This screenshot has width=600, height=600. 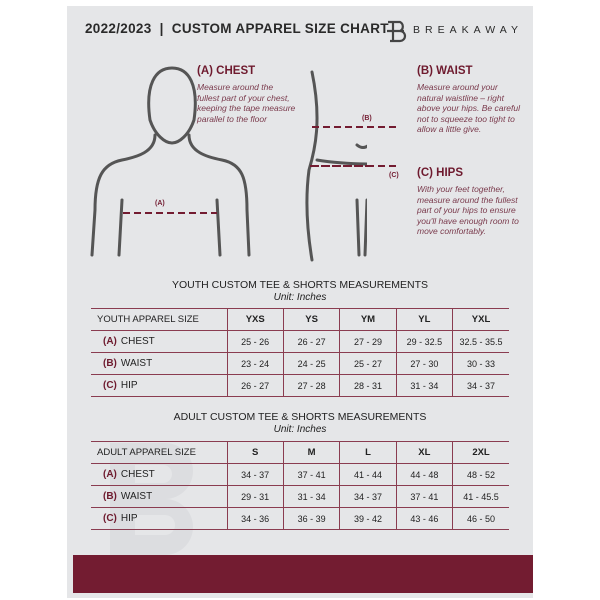 I want to click on cell: 44 - 48, so click(x=425, y=474).